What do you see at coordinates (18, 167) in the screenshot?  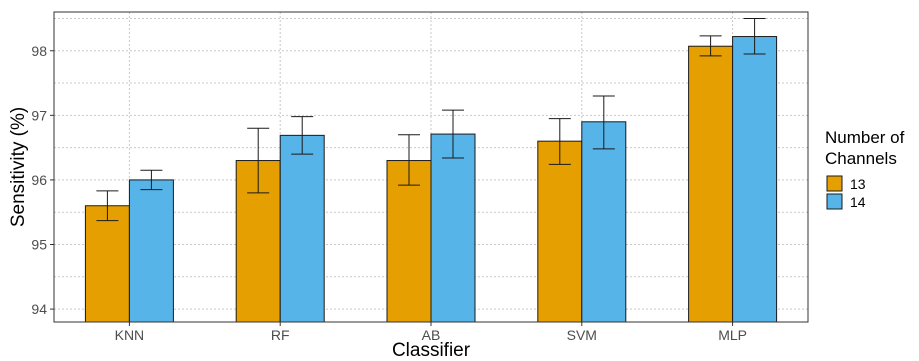 I see `y-axis-title: Sensitivity (%)` at bounding box center [18, 167].